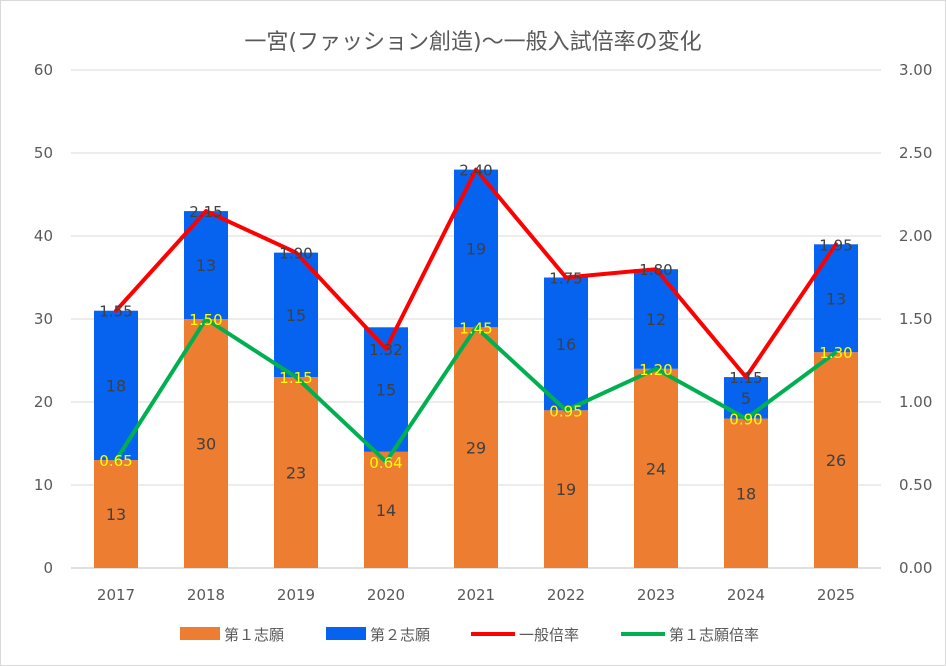 The image size is (946, 666). What do you see at coordinates (714, 635) in the screenshot?
I see `legend-label: 第１志願倍率` at bounding box center [714, 635].